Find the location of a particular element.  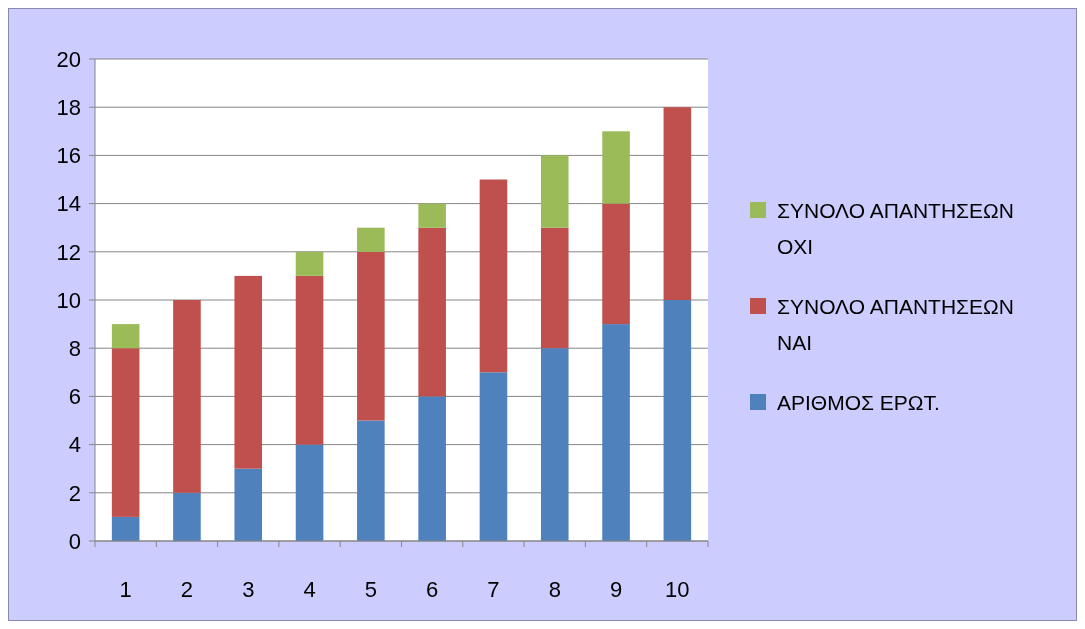

y-tick-label: 12 is located at coordinates (68, 252).